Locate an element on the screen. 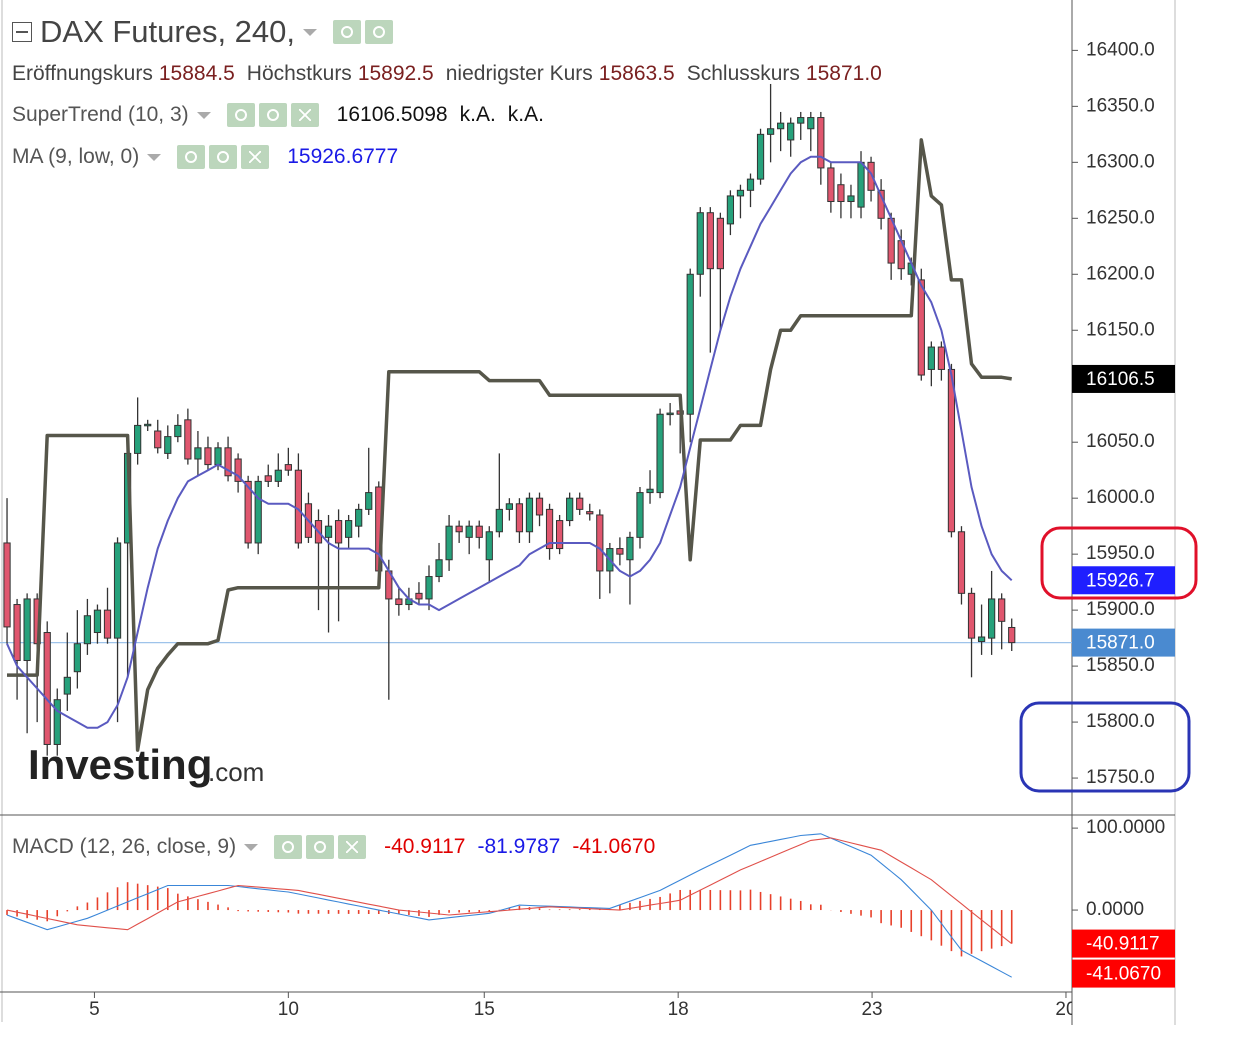  legend-value: 15926.6777 is located at coordinates (343, 156).